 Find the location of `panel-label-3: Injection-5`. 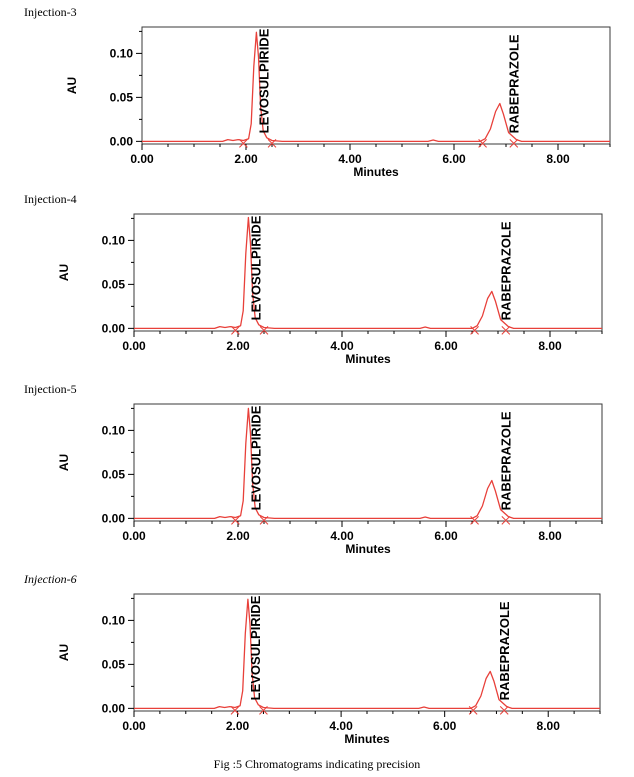

panel-label-3: Injection-5 is located at coordinates (50, 389).